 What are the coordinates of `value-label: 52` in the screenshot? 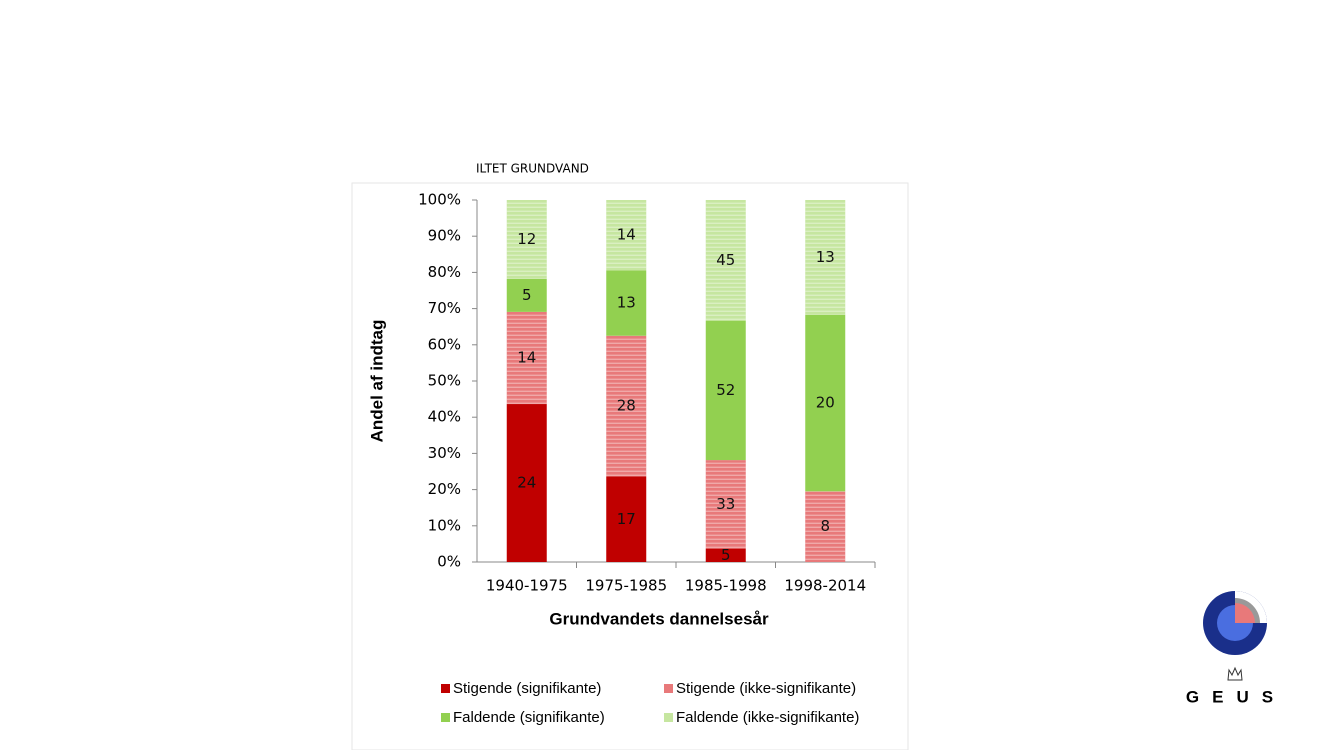 It's located at (725, 390).